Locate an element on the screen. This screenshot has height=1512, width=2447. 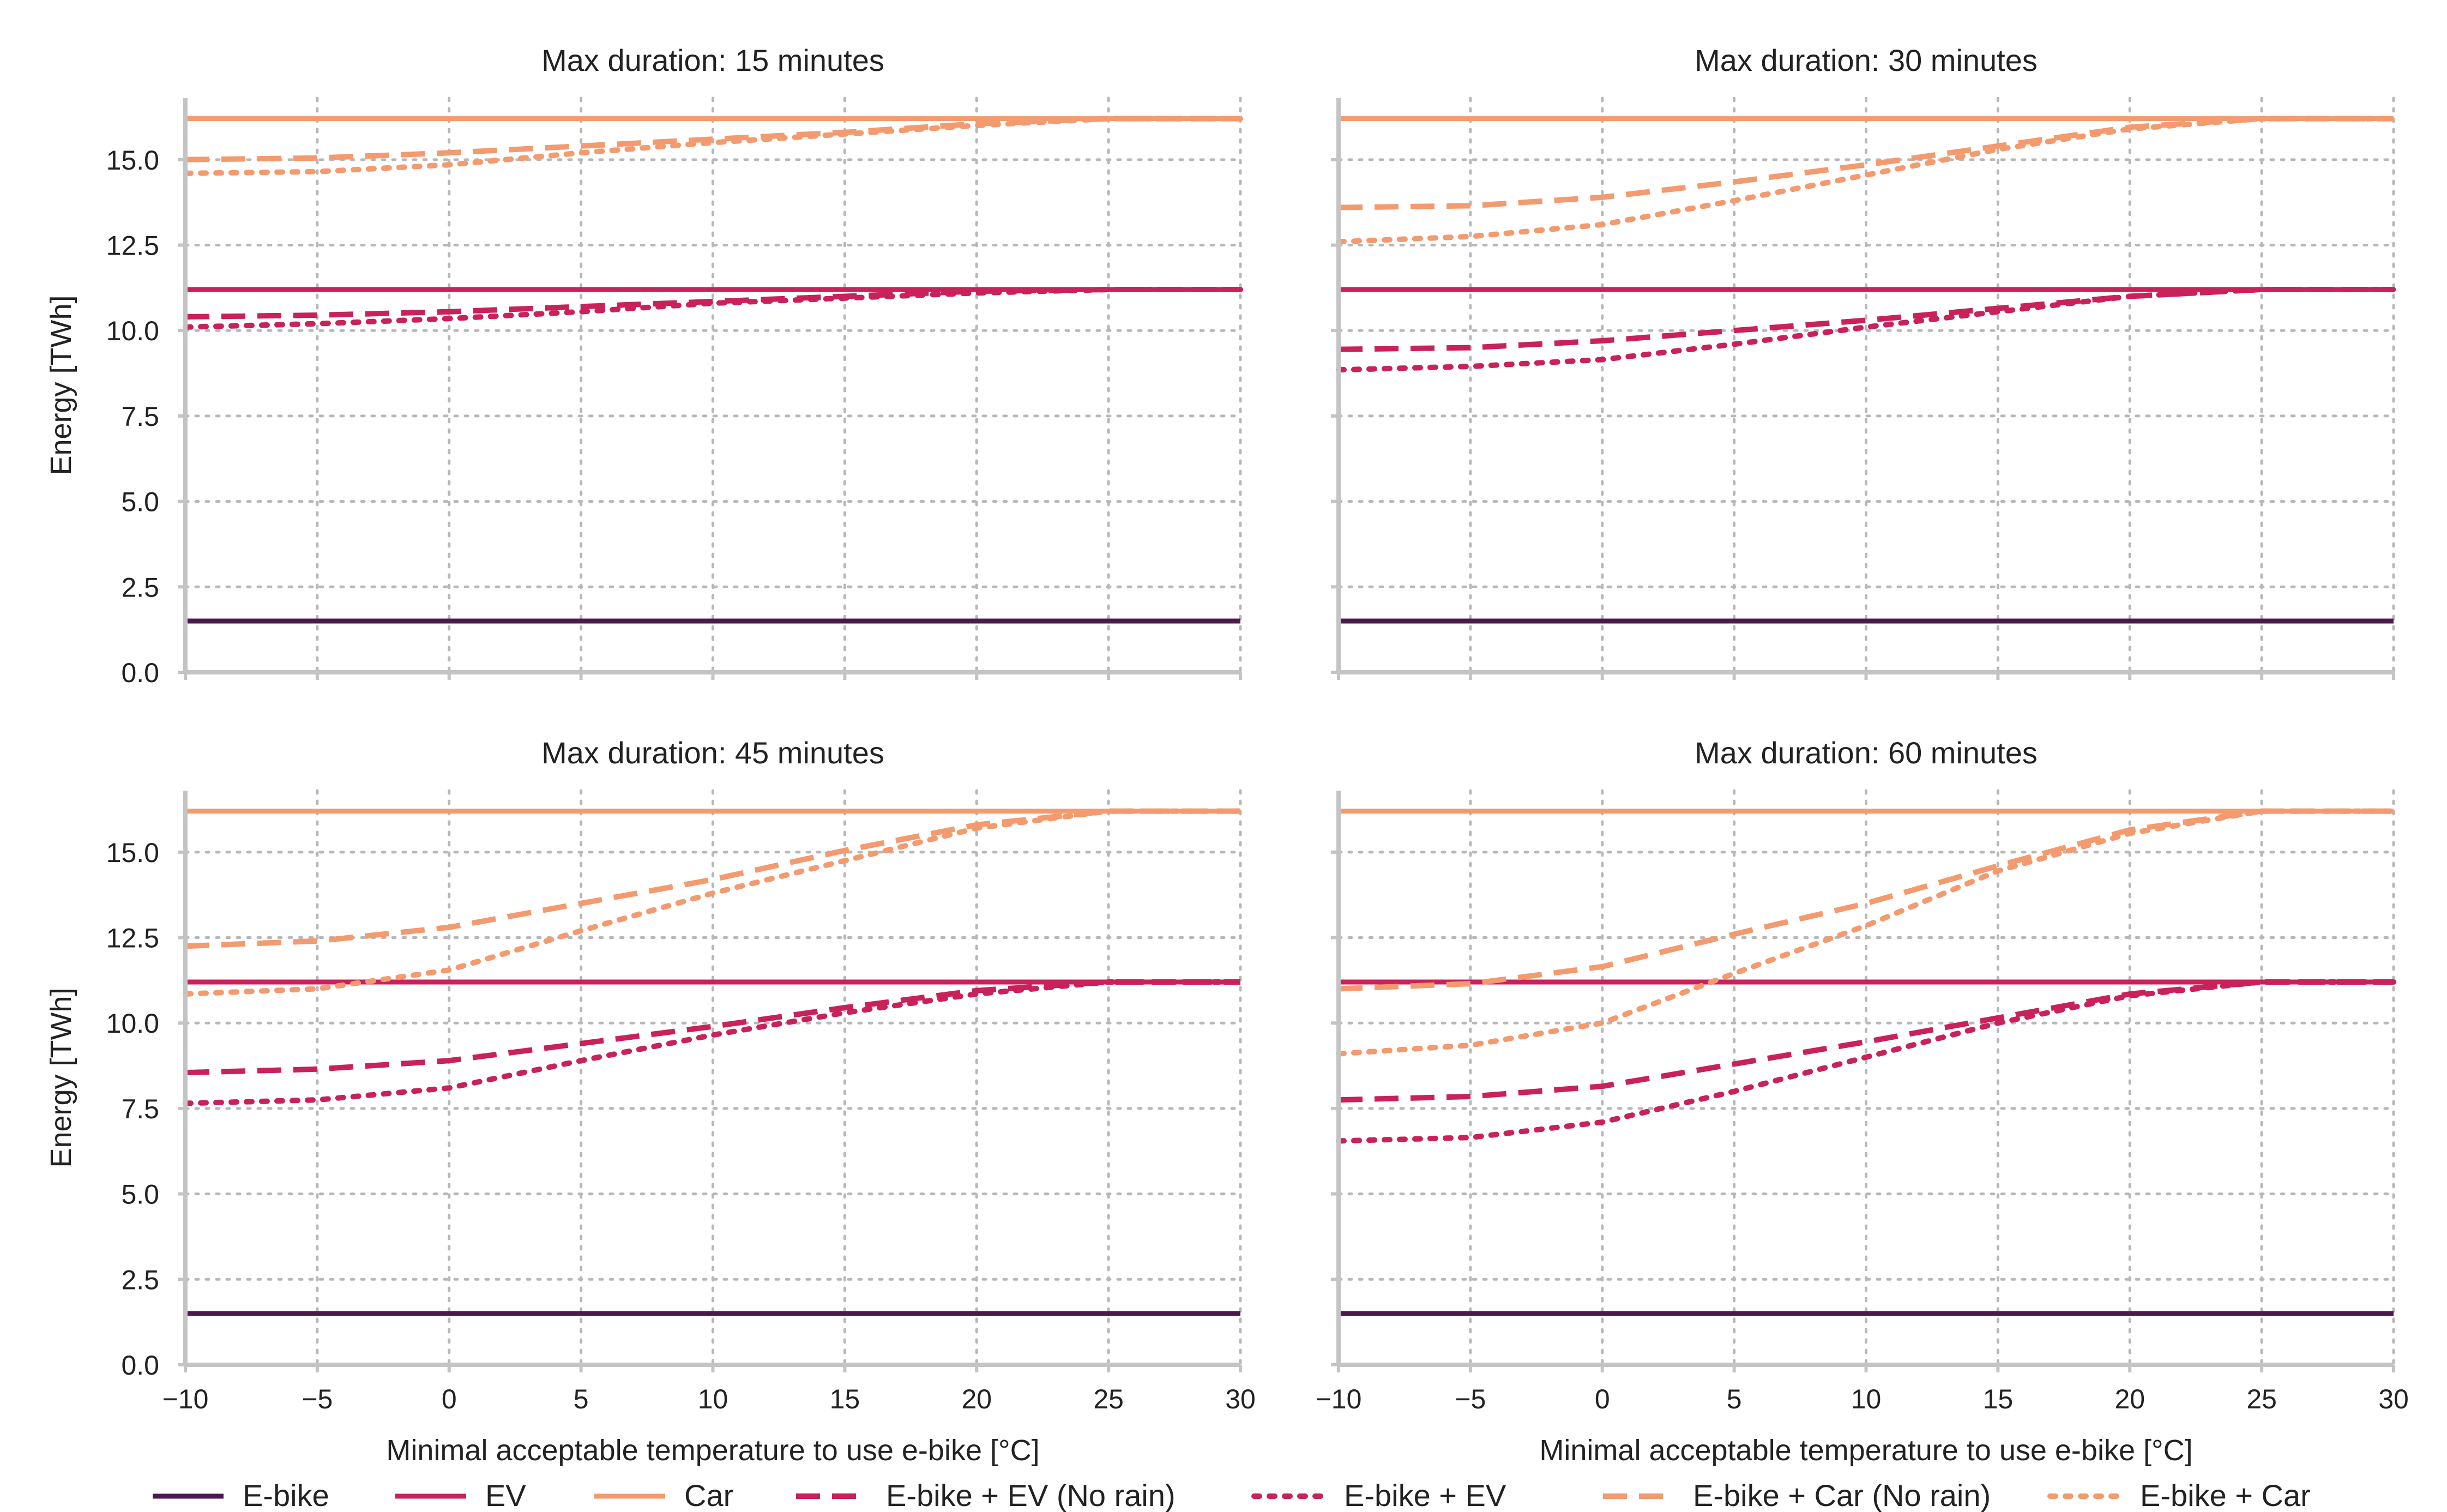
legend-item-e-bike-ev: E-bike + EV is located at coordinates (1379, 1495).